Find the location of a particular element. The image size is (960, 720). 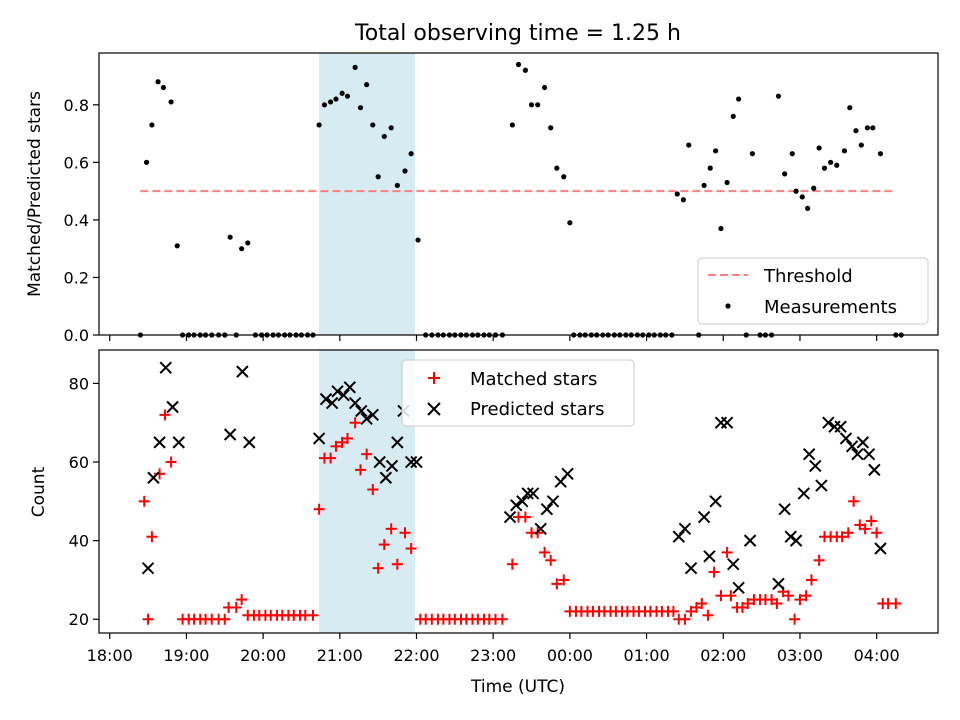

legend-predicted-label: Predicted stars is located at coordinates (537, 409).